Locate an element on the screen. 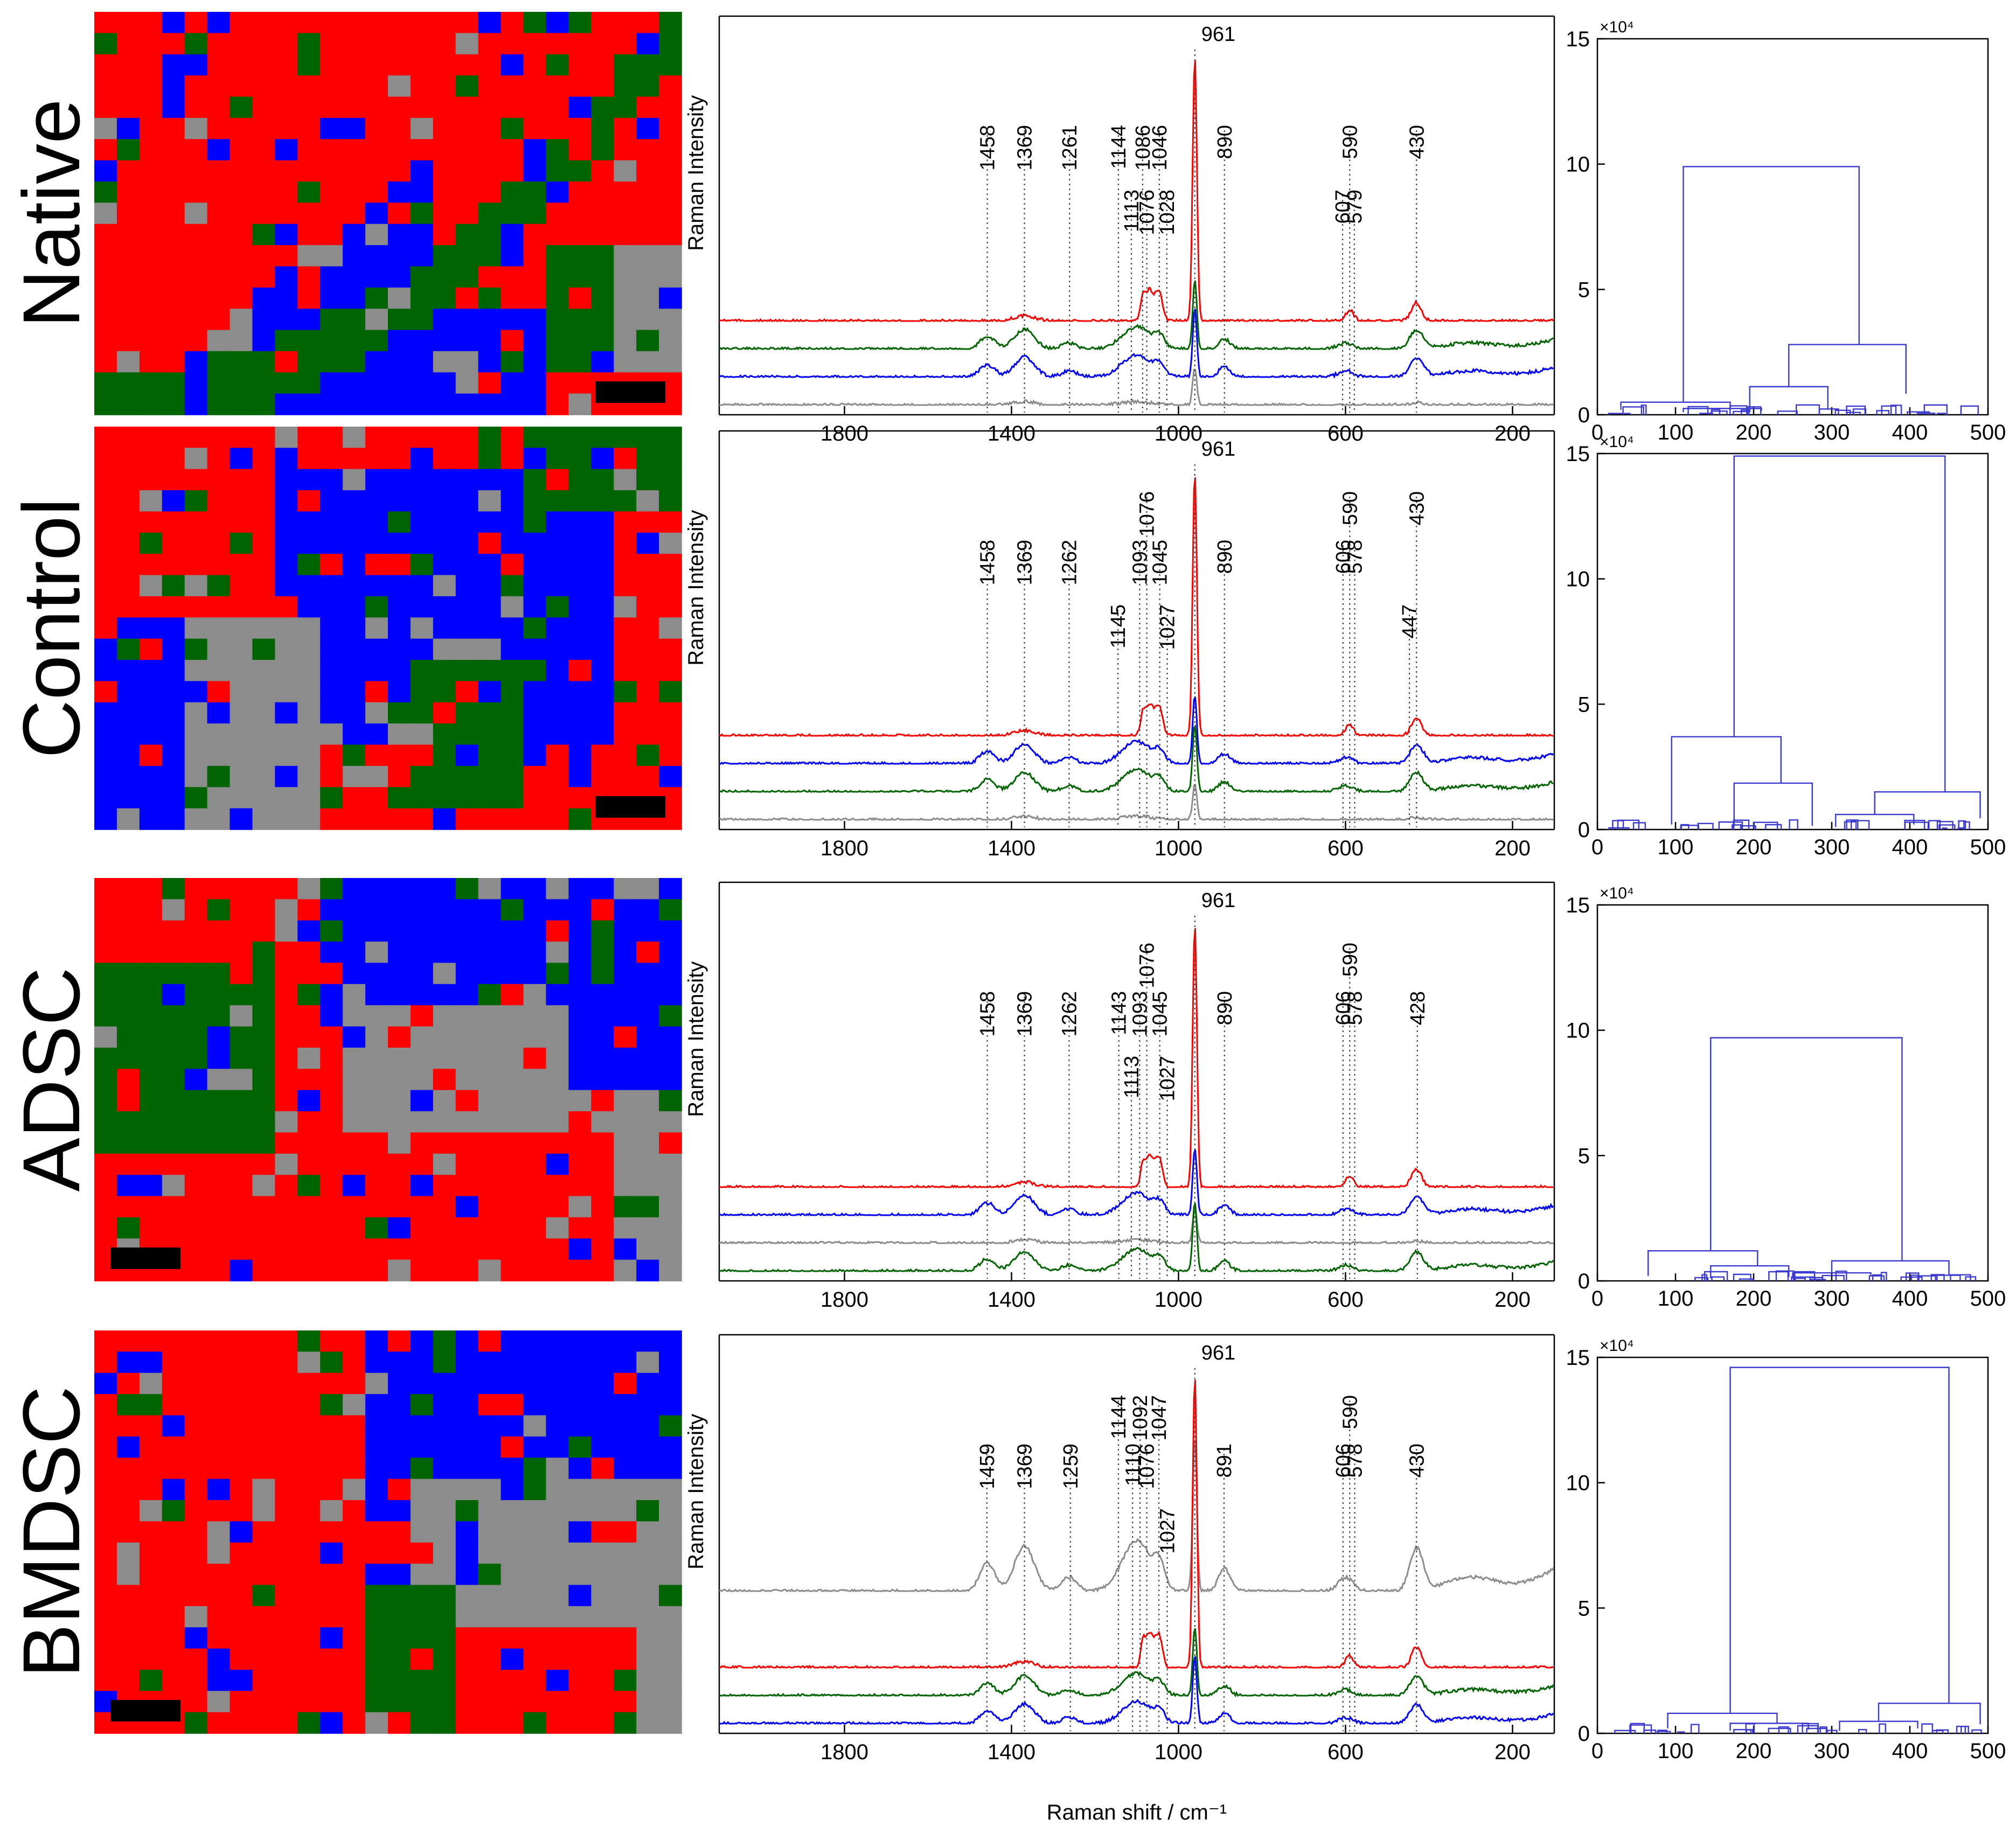 The height and width of the screenshot is (1826, 2016). dendrogram-x-tick-label: 500 is located at coordinates (1988, 432).